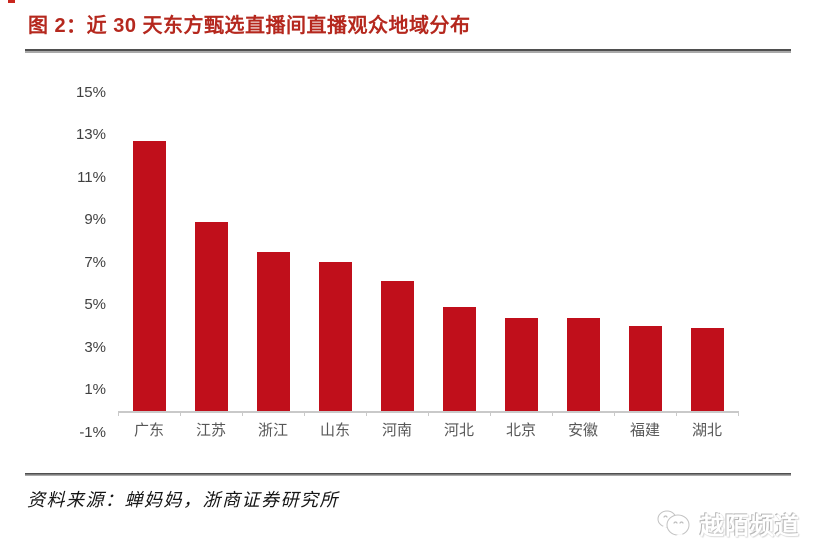 The width and height of the screenshot is (816, 558). I want to click on watermark-logo-icon, so click(673, 524).